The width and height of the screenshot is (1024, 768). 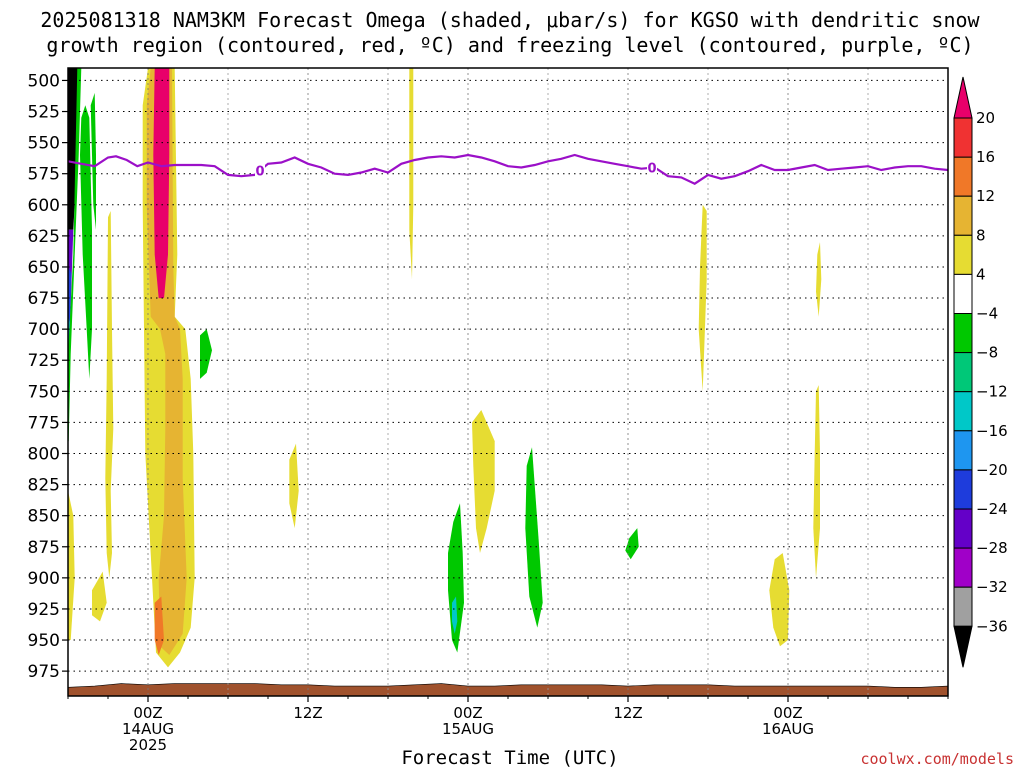 I want to click on colorbar-label: −12, so click(x=992, y=392).